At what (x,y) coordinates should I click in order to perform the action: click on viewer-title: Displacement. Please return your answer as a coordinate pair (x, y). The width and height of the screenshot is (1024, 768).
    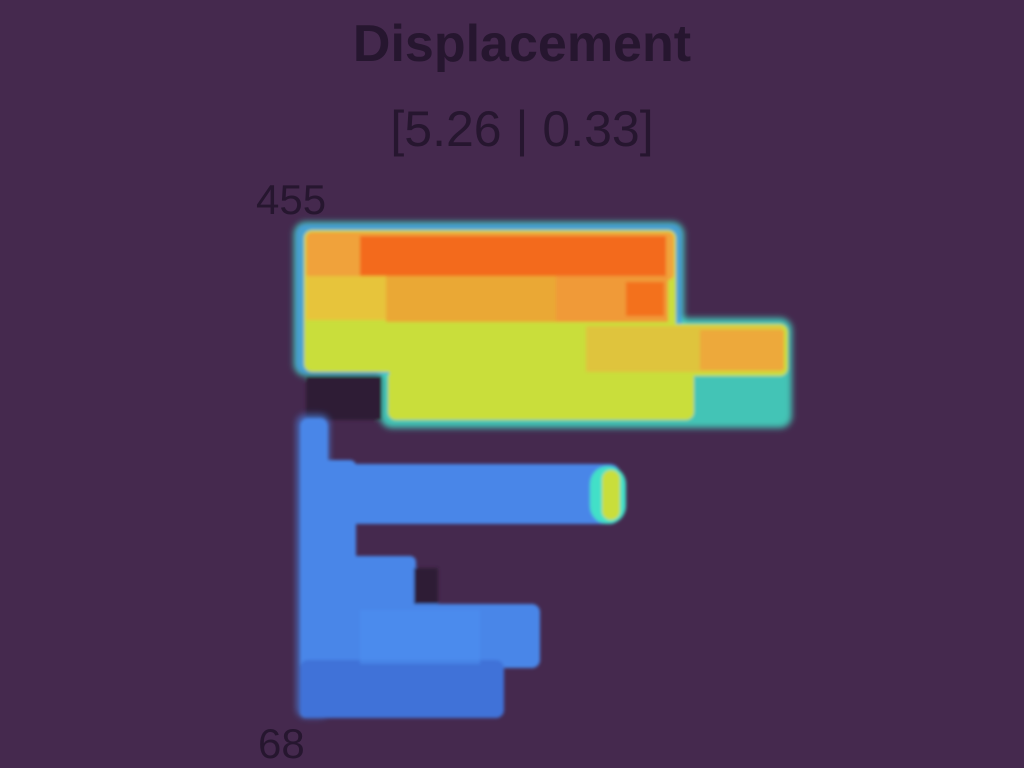
    Looking at the image, I should click on (522, 44).